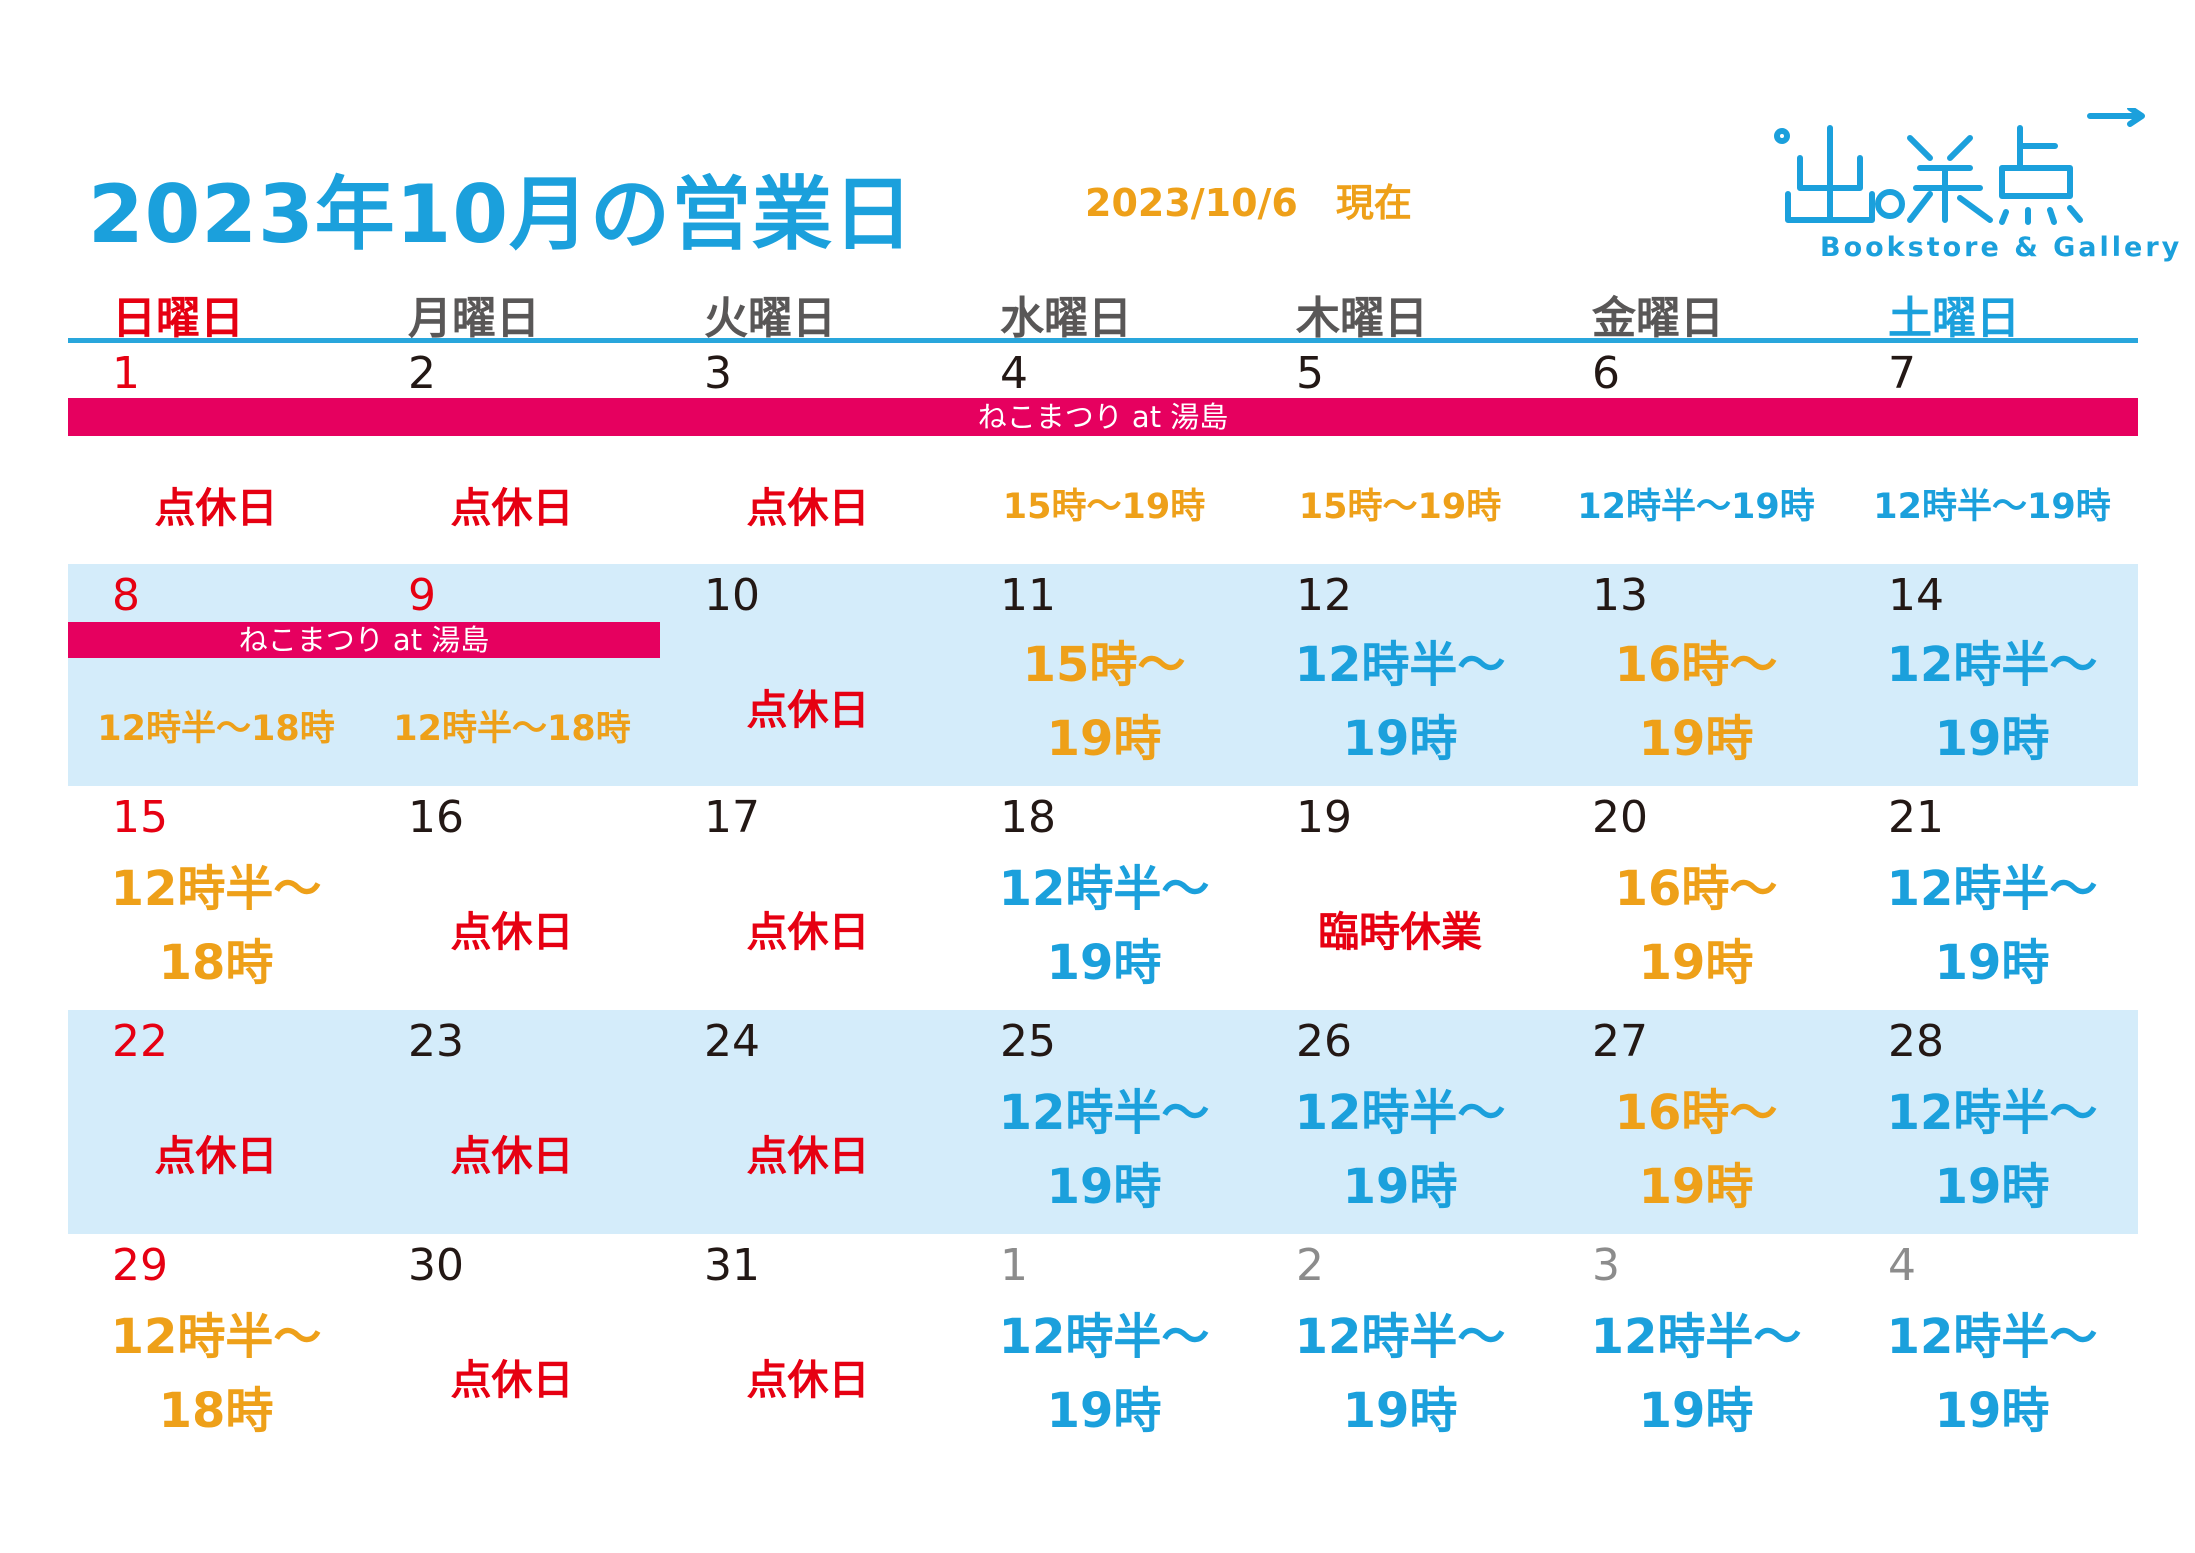 This screenshot has height=1553, width=2195. I want to click on day-number: 11, so click(1028, 595).